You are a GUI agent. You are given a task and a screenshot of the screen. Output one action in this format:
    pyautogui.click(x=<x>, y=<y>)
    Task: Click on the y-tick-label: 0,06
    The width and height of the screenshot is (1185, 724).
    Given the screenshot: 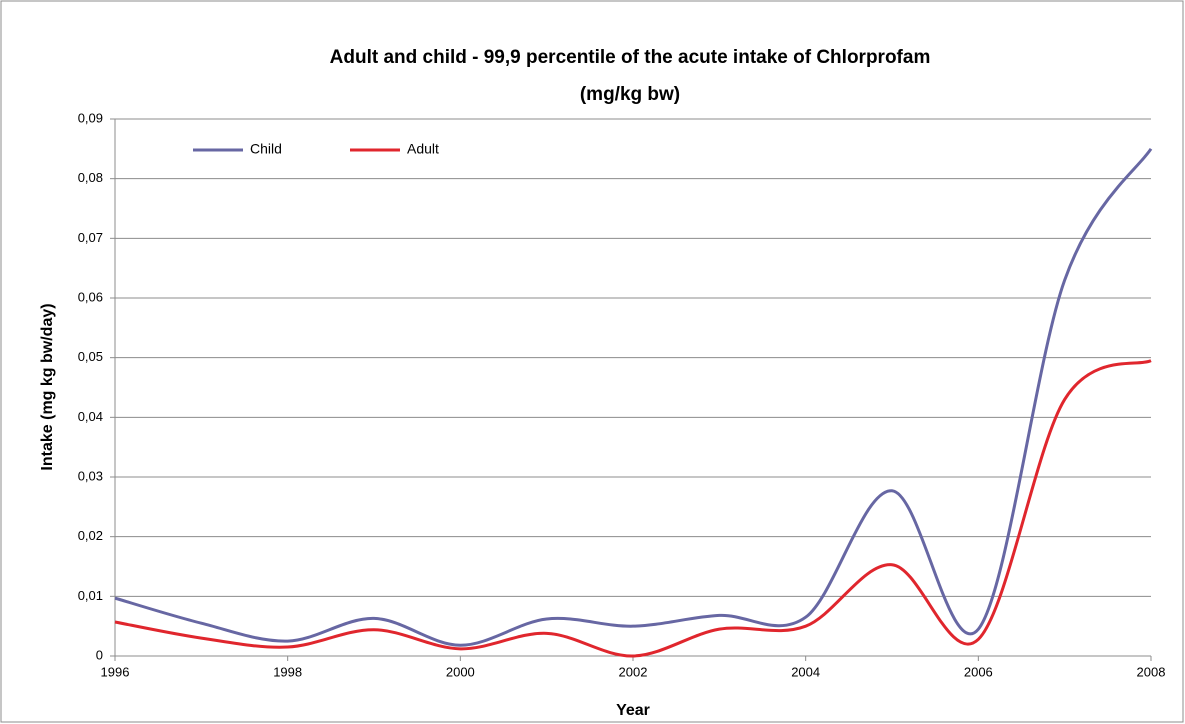 What is the action you would take?
    pyautogui.click(x=90, y=296)
    